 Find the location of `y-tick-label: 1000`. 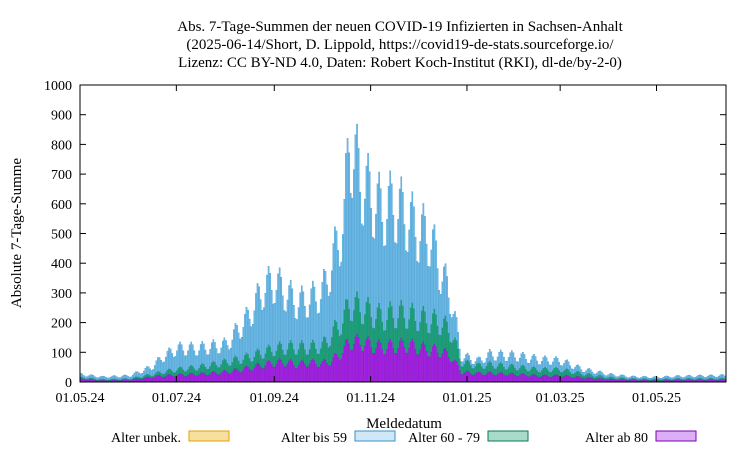

y-tick-label: 1000 is located at coordinates (58, 86).